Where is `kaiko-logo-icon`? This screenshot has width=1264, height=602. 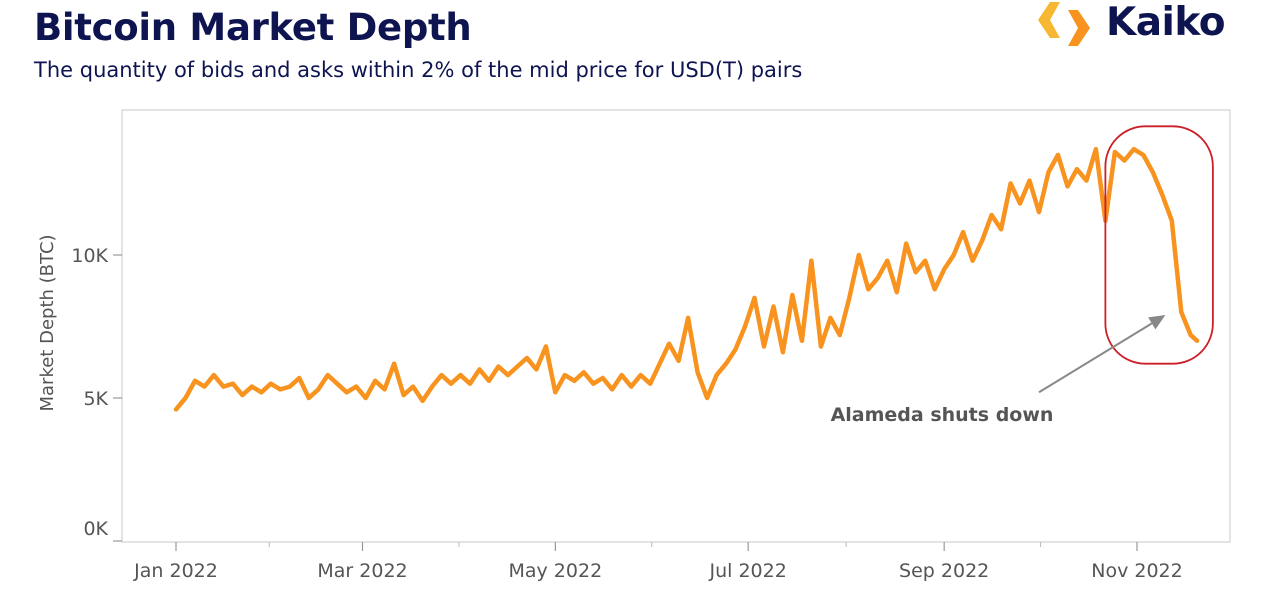
kaiko-logo-icon is located at coordinates (1064, 24).